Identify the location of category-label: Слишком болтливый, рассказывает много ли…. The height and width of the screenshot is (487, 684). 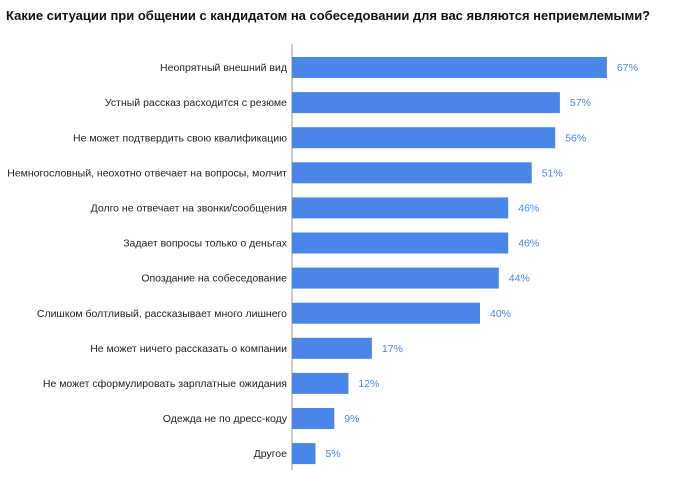
(162, 314).